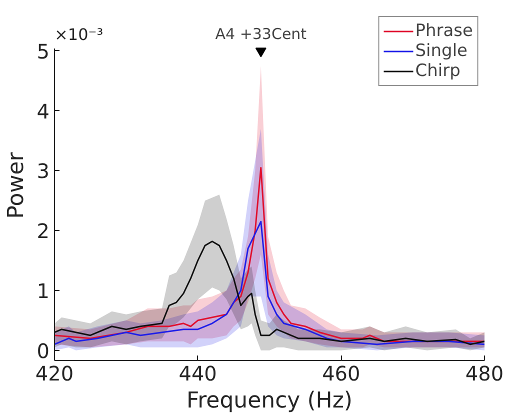  What do you see at coordinates (441, 51) in the screenshot?
I see `legend-label: Single` at bounding box center [441, 51].